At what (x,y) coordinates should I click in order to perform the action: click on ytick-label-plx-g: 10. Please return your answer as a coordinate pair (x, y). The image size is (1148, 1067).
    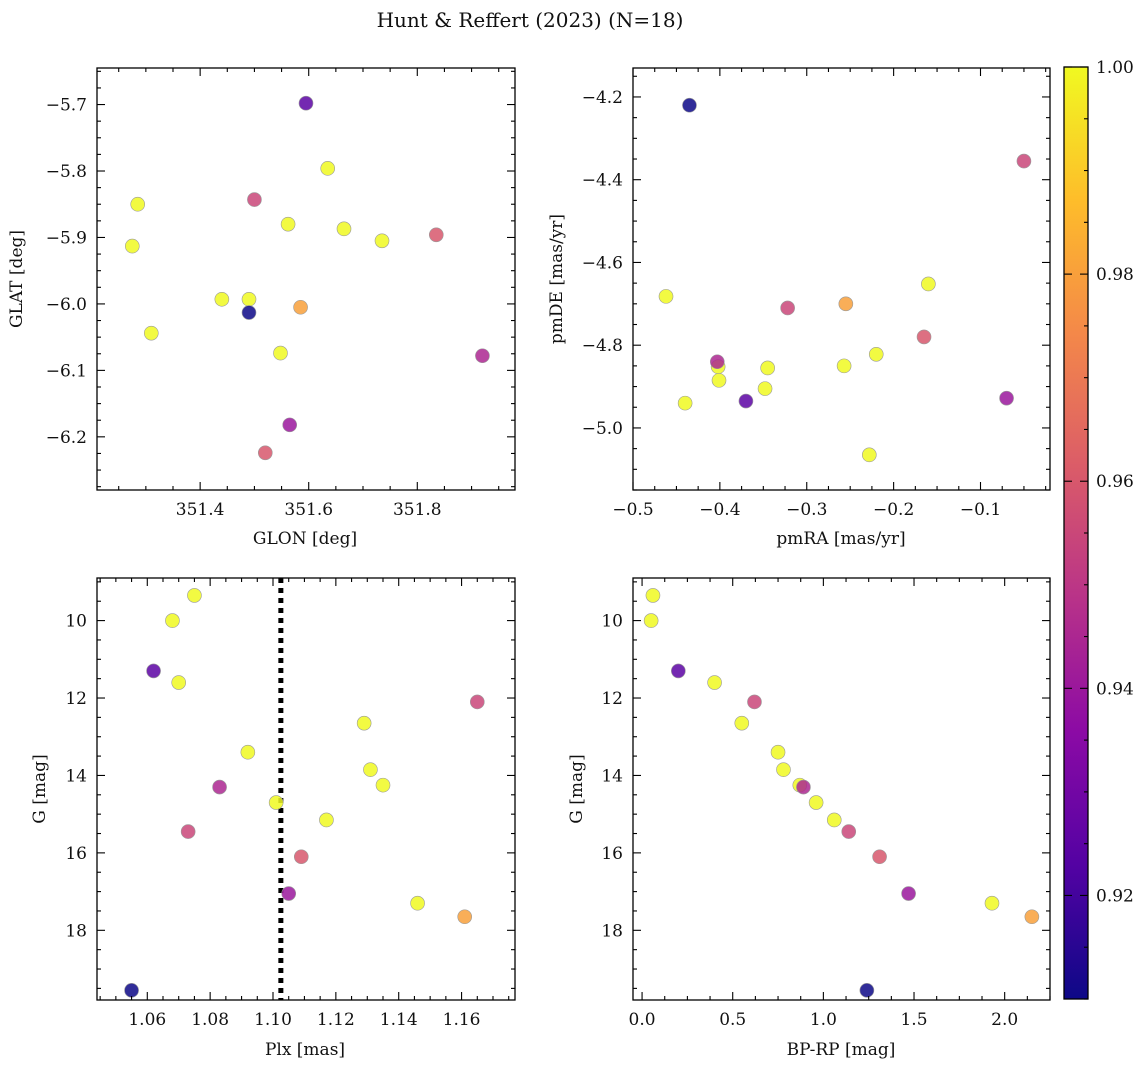
    Looking at the image, I should click on (76, 622).